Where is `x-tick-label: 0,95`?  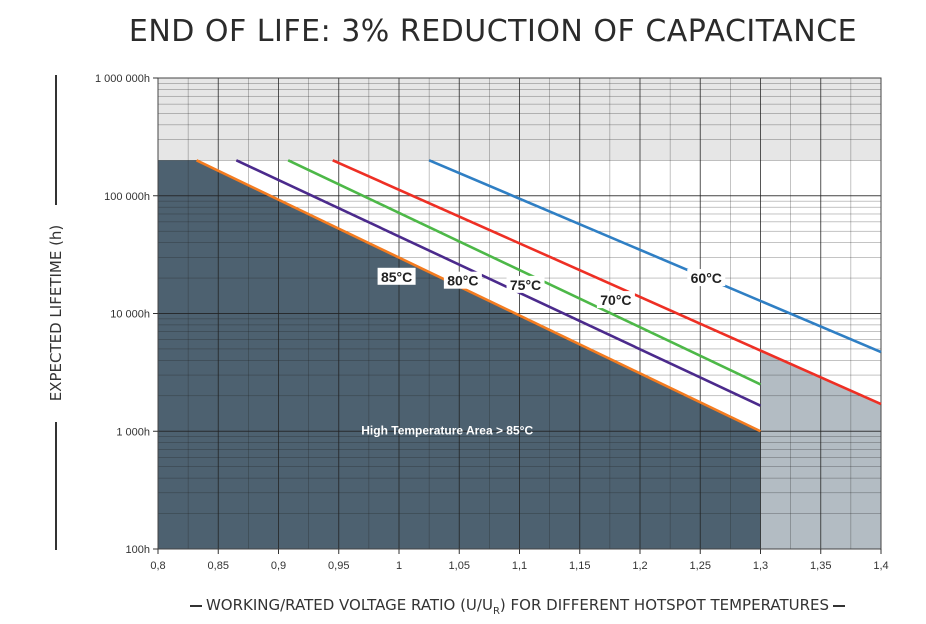 x-tick-label: 0,95 is located at coordinates (338, 566).